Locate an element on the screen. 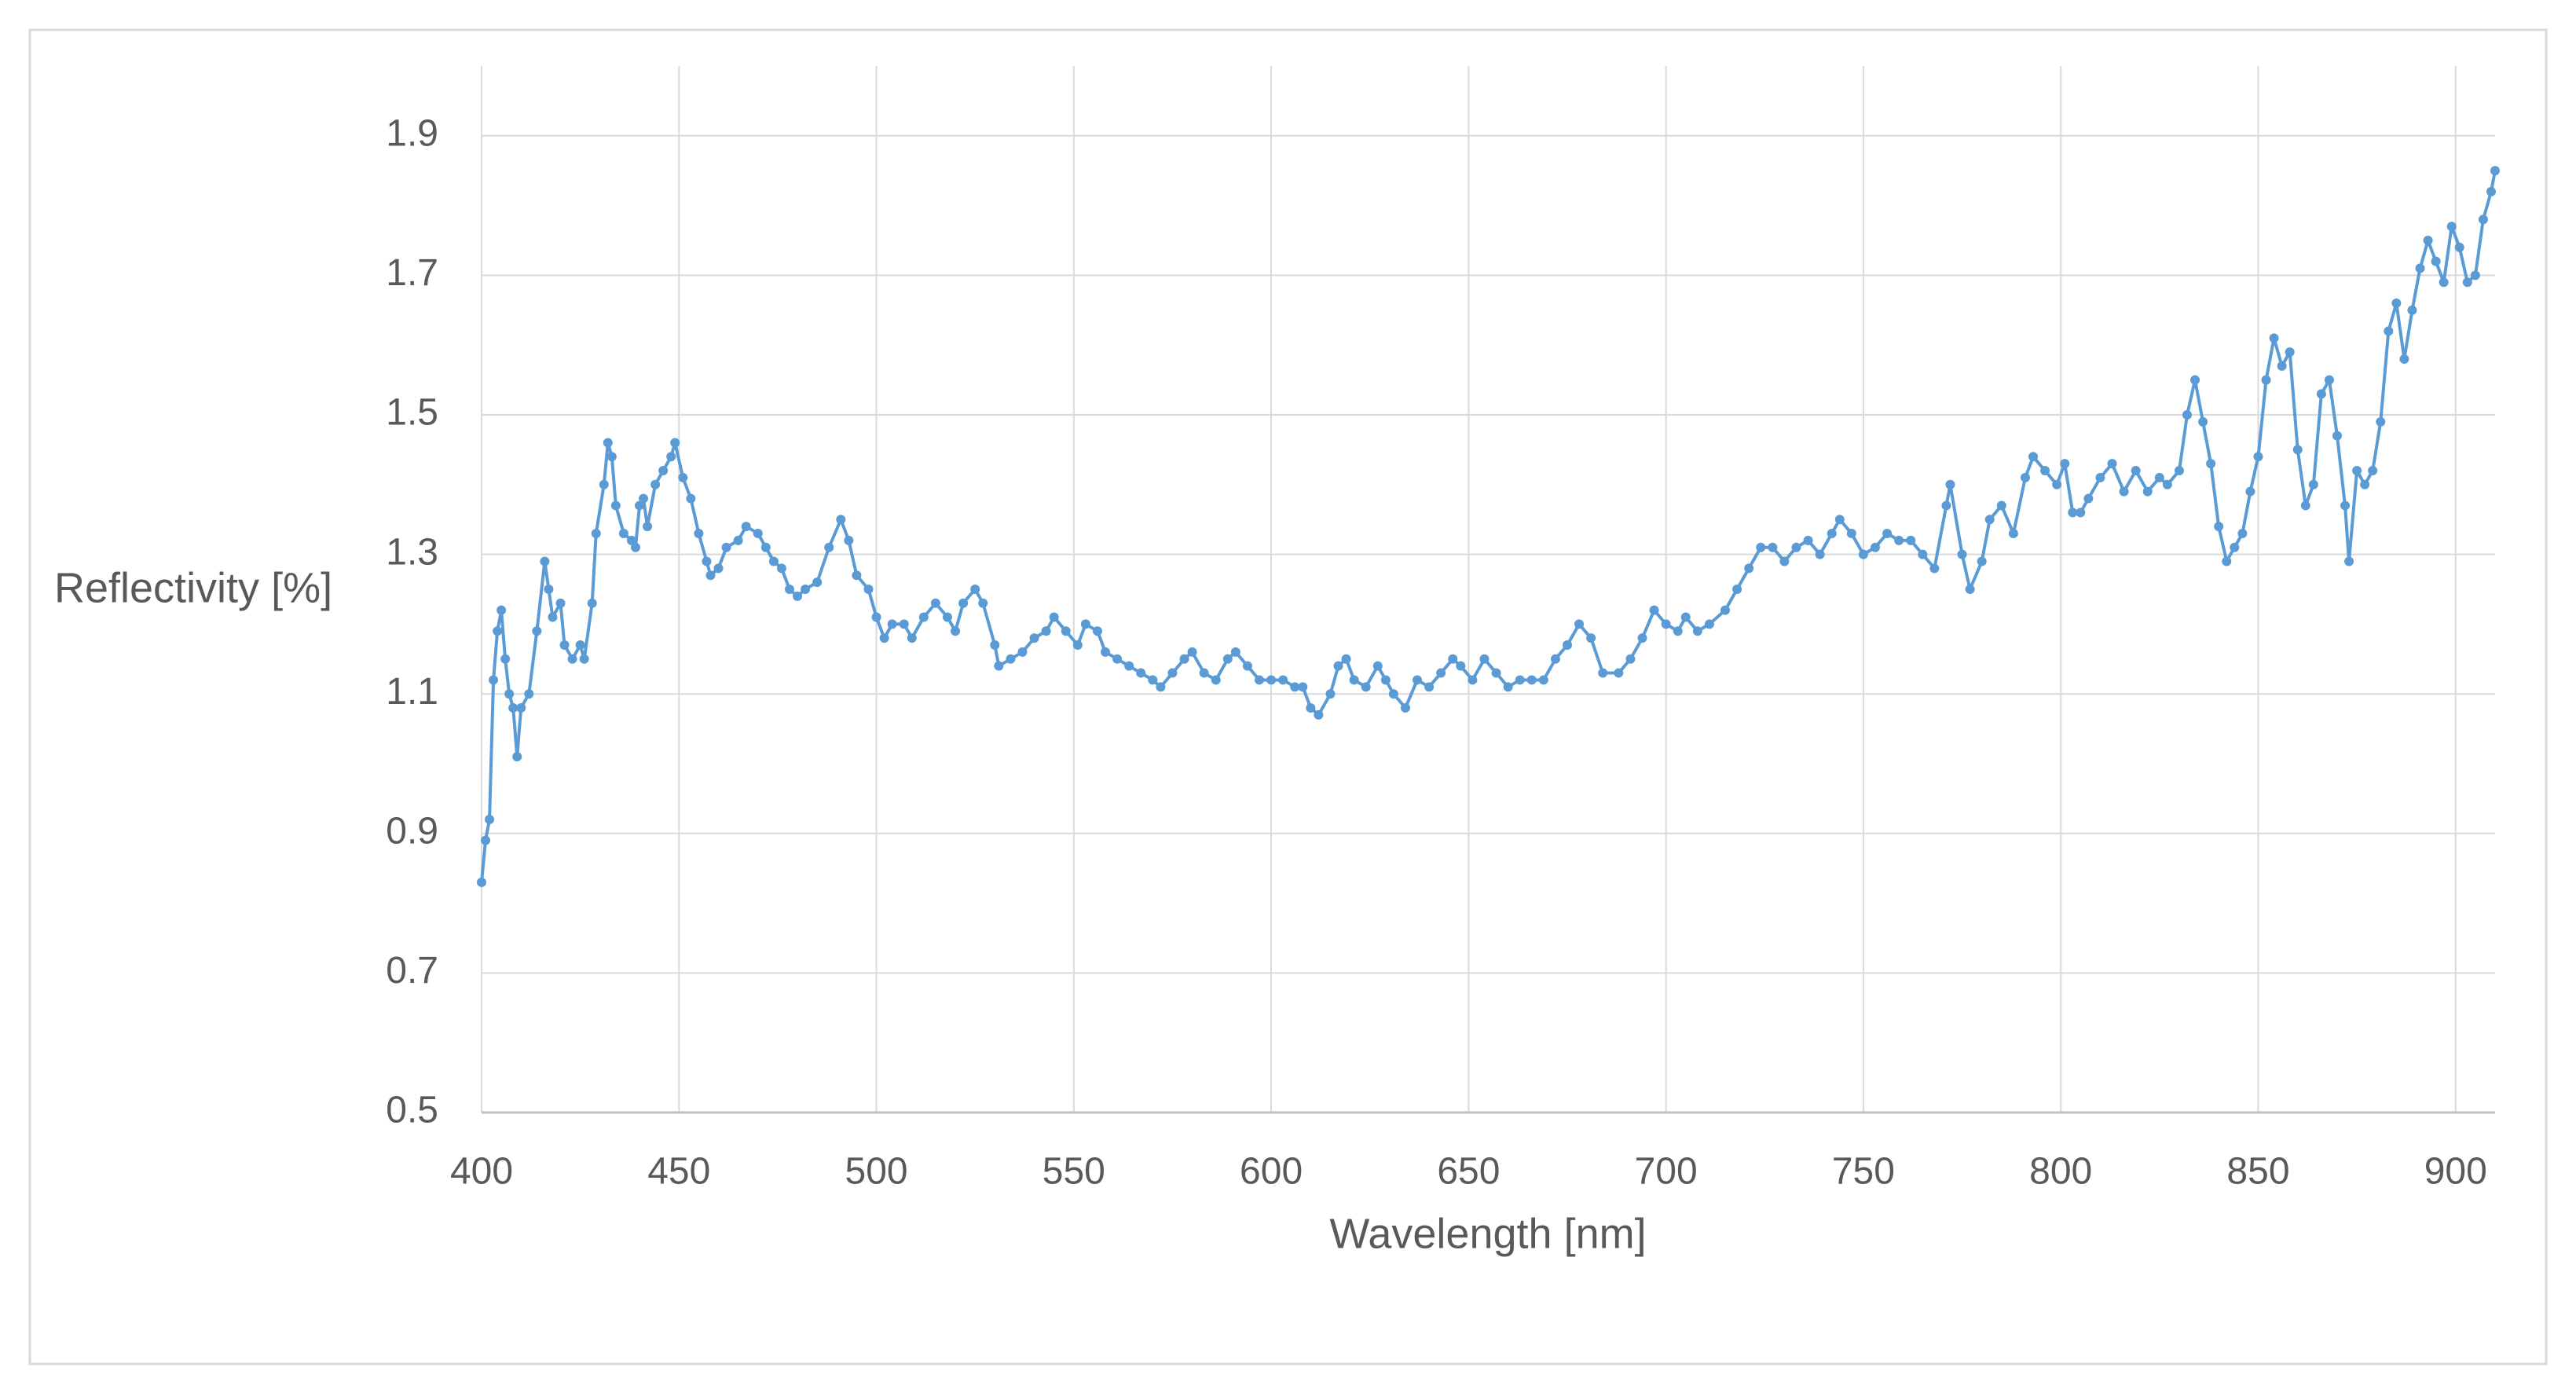  y-tick-label: 1.7 is located at coordinates (412, 273).